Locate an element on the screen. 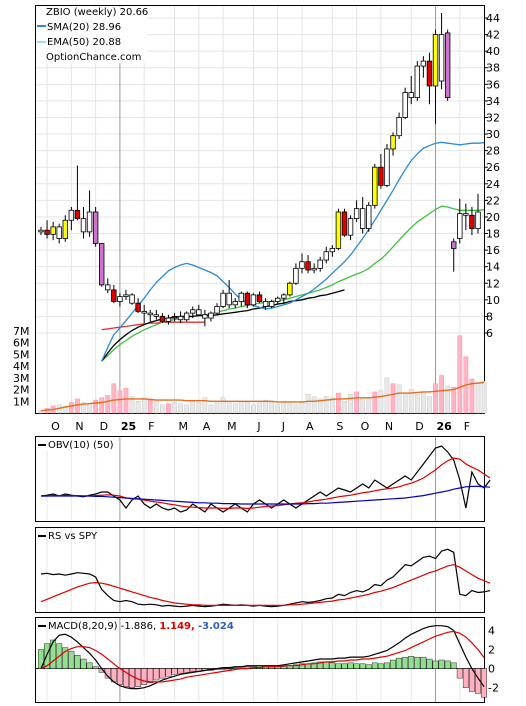  price-tick-label: 26 is located at coordinates (493, 167).